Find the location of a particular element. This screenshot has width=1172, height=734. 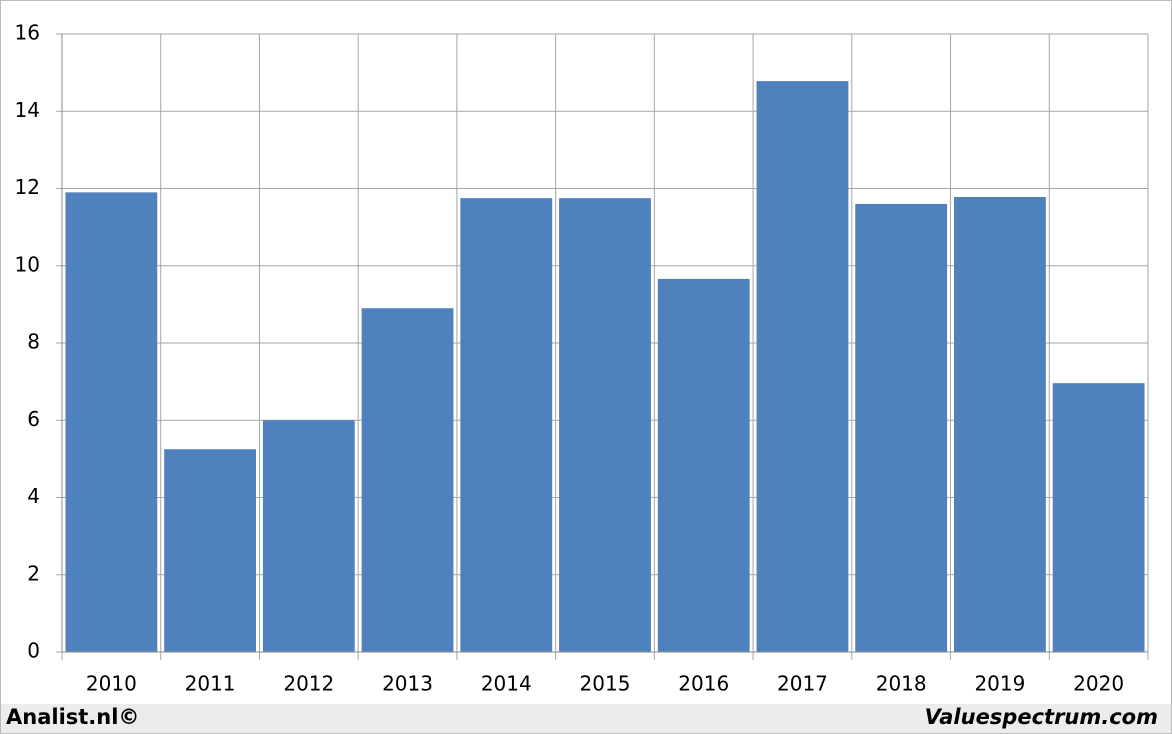

y-tick-label: 12 is located at coordinates (27, 187).